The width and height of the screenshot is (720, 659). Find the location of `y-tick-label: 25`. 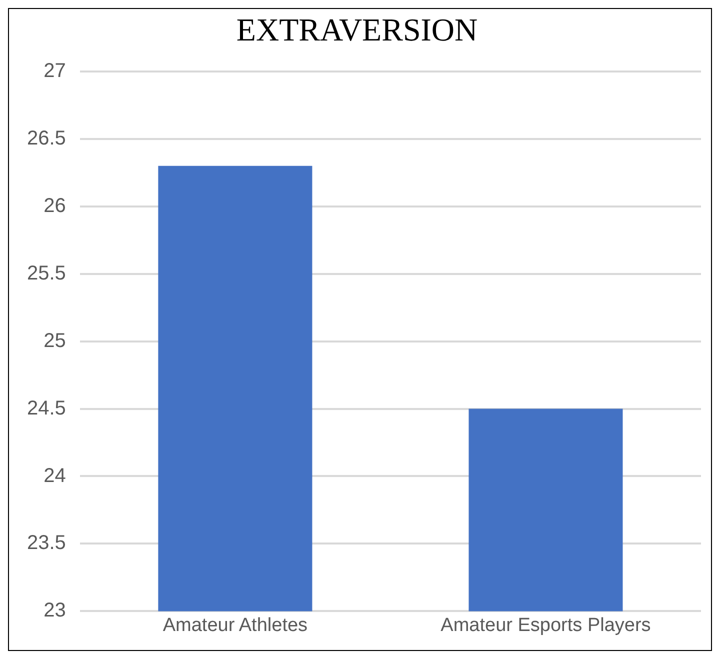

y-tick-label: 25 is located at coordinates (55, 341).